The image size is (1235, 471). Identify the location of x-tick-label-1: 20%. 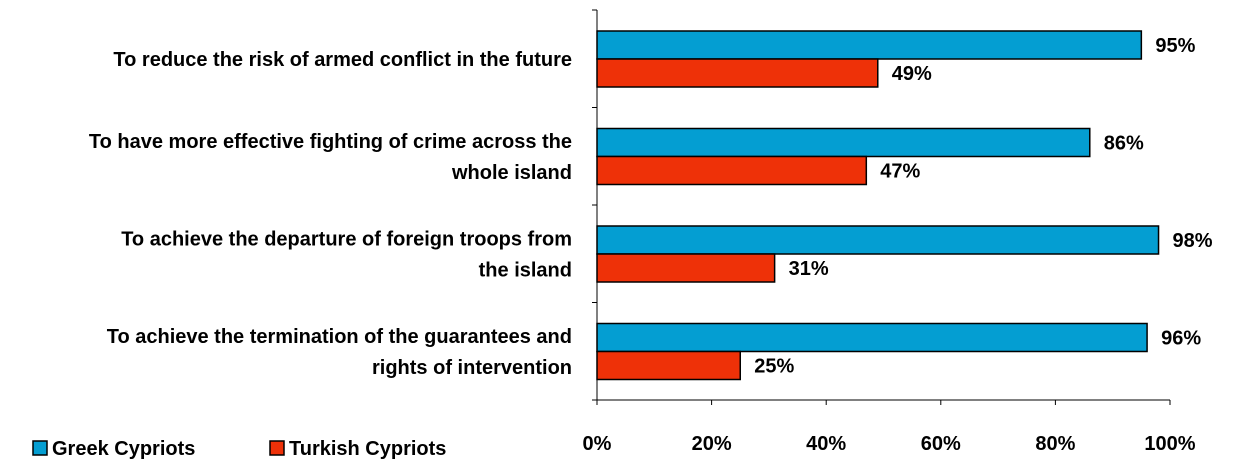
(712, 444).